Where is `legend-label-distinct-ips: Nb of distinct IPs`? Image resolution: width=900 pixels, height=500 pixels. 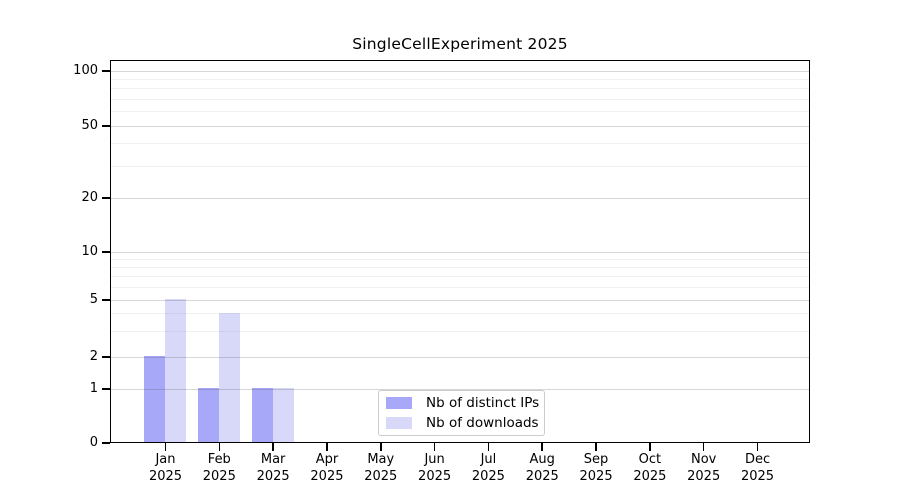 legend-label-distinct-ips: Nb of distinct IPs is located at coordinates (483, 403).